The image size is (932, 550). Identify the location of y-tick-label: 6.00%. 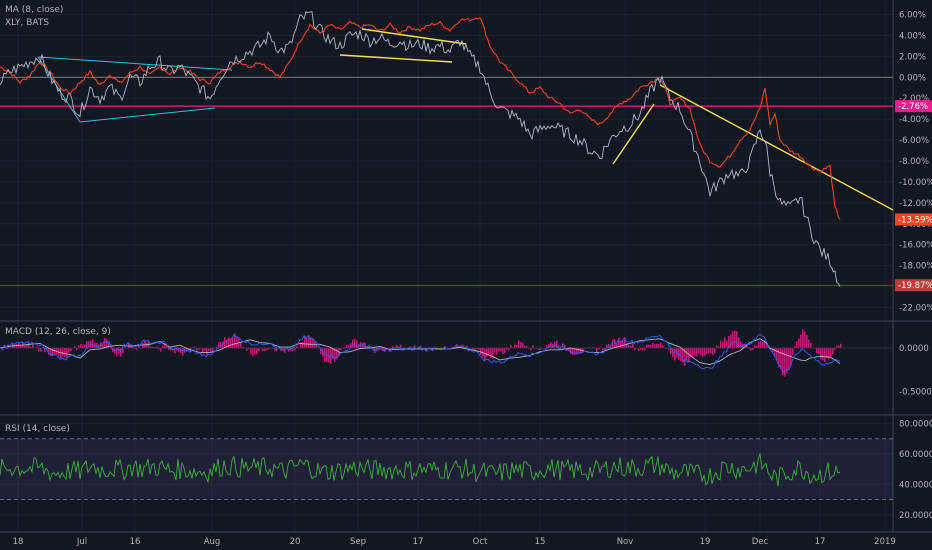
(912, 15).